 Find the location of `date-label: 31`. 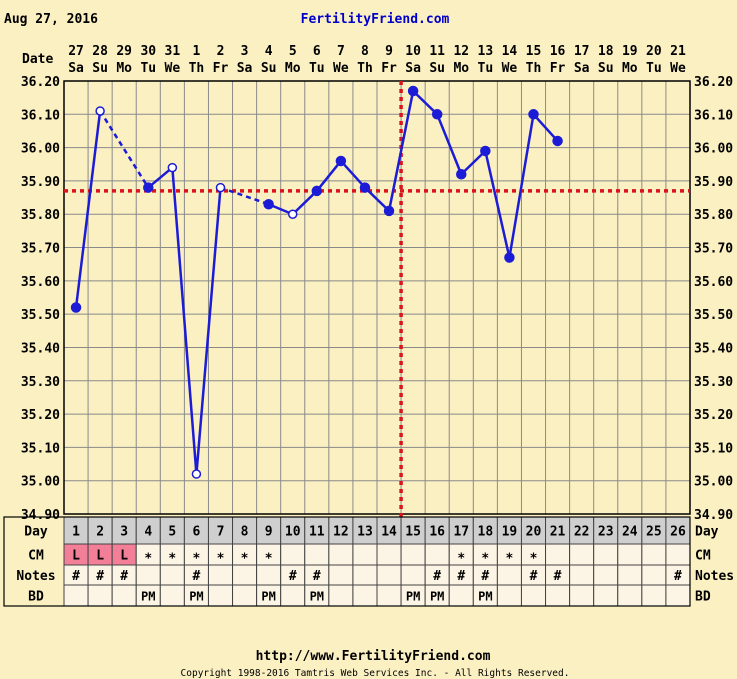

date-label: 31 is located at coordinates (173, 51).